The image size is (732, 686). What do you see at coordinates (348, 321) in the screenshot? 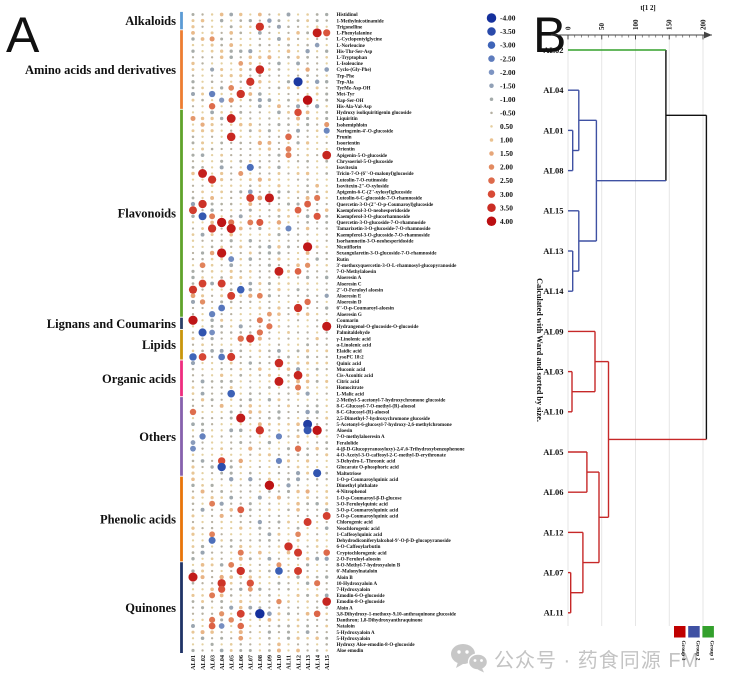
I see `metabolite-label: Coumarin` at bounding box center [348, 321].